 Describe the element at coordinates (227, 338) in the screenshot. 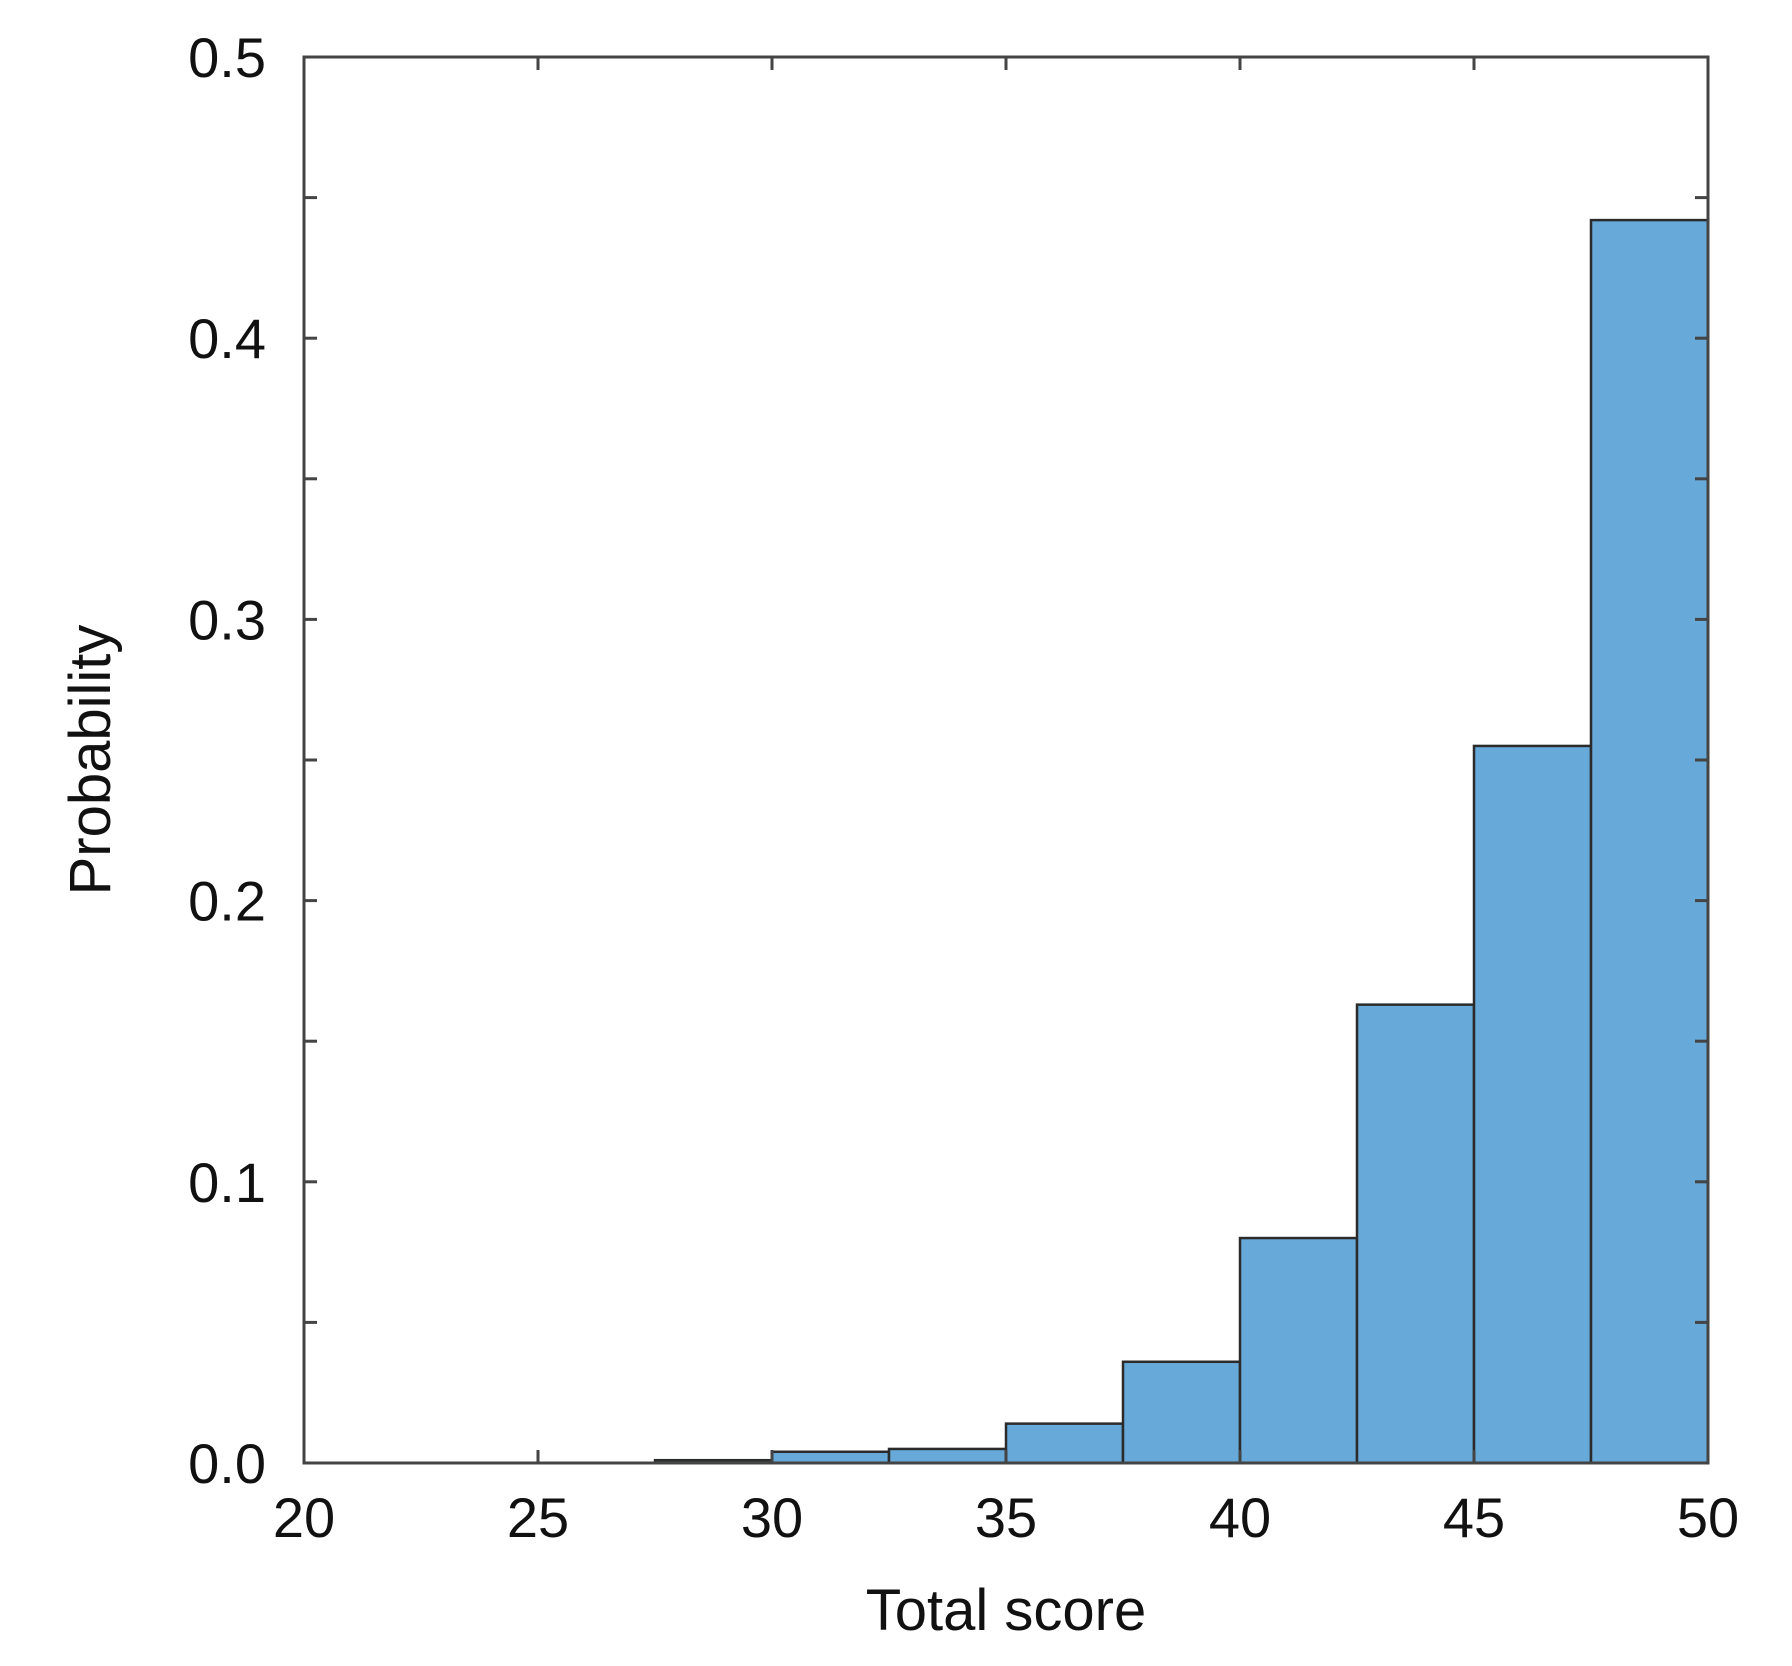

I see `y-tick-label: 0.4` at that location.